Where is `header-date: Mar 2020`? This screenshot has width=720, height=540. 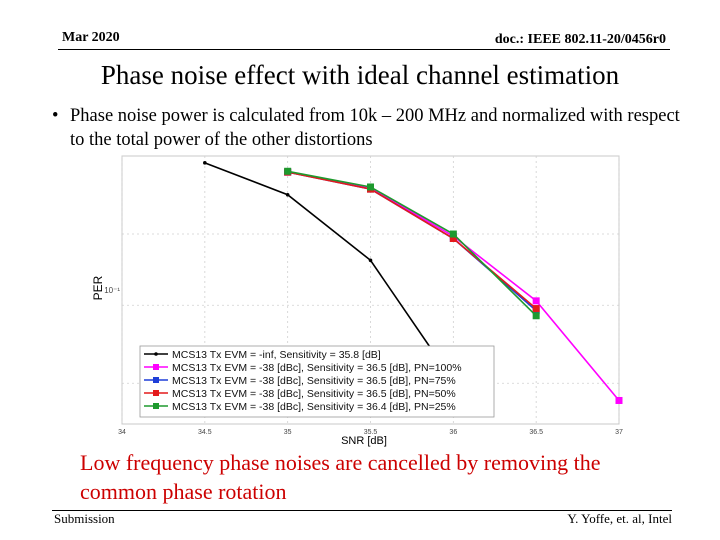
header-date: Mar 2020 is located at coordinates (91, 37).